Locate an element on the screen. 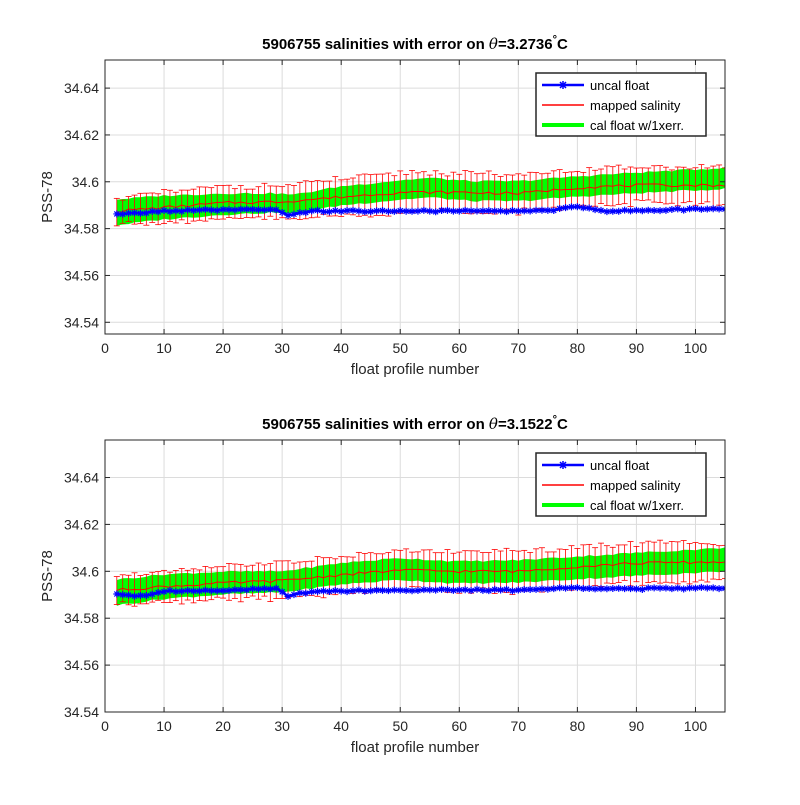 The height and width of the screenshot is (805, 800). title-prefix: 5906755 salinities with error on is located at coordinates (375, 424).